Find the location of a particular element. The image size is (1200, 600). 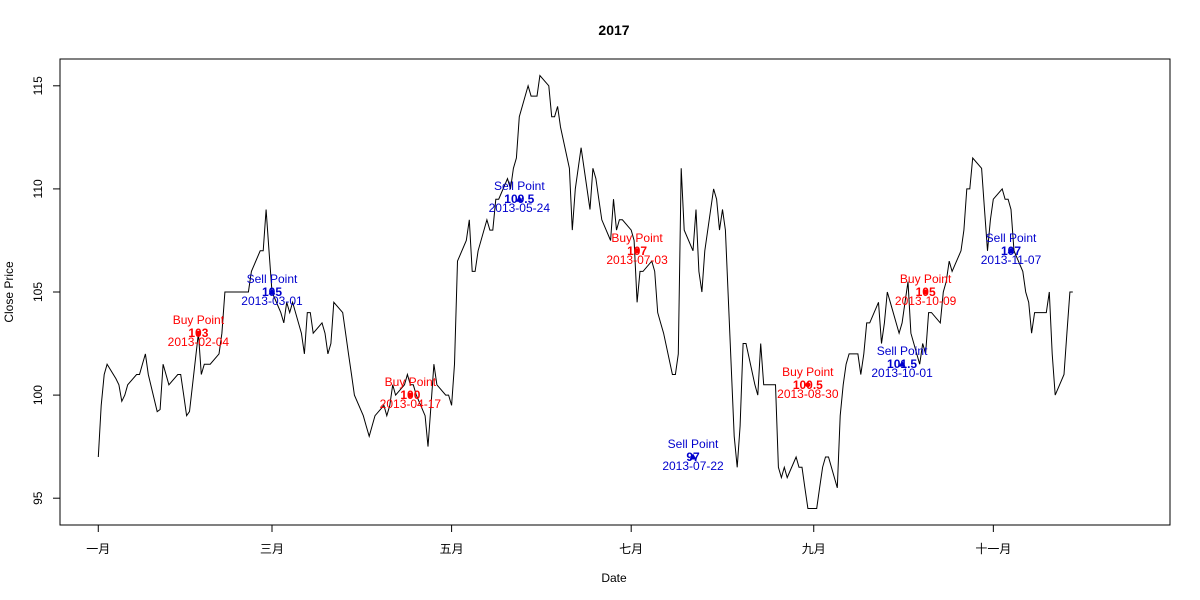

annotation-date: 2013-10-01 is located at coordinates (902, 373).